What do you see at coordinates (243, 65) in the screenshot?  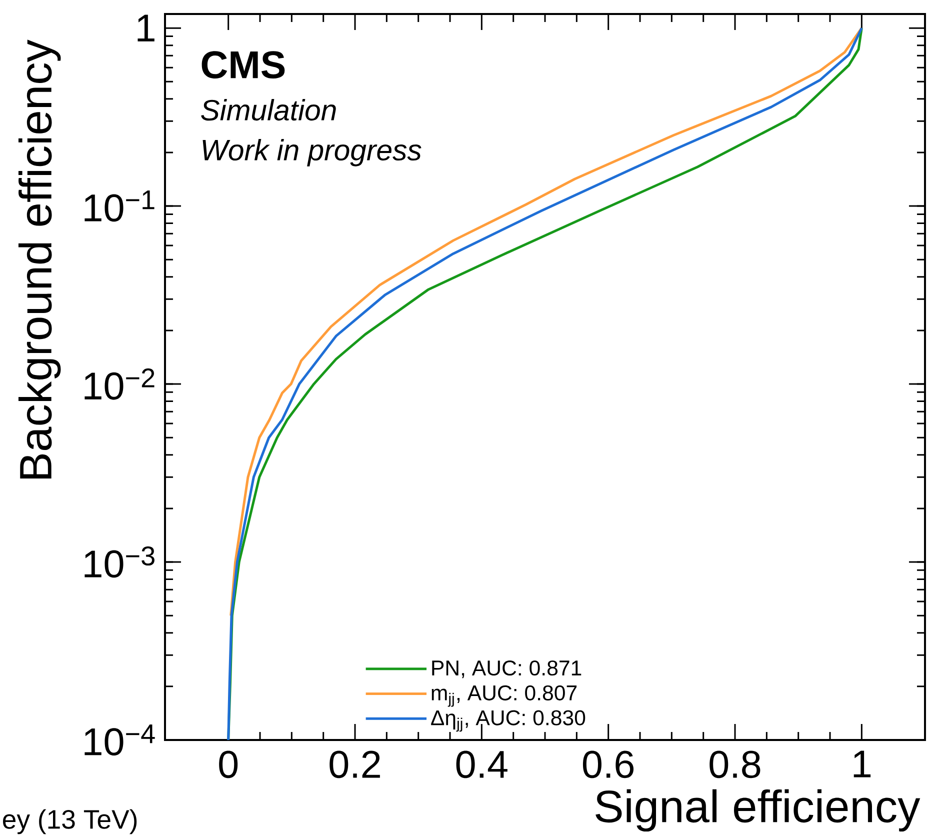 I see `annotation: CMS` at bounding box center [243, 65].